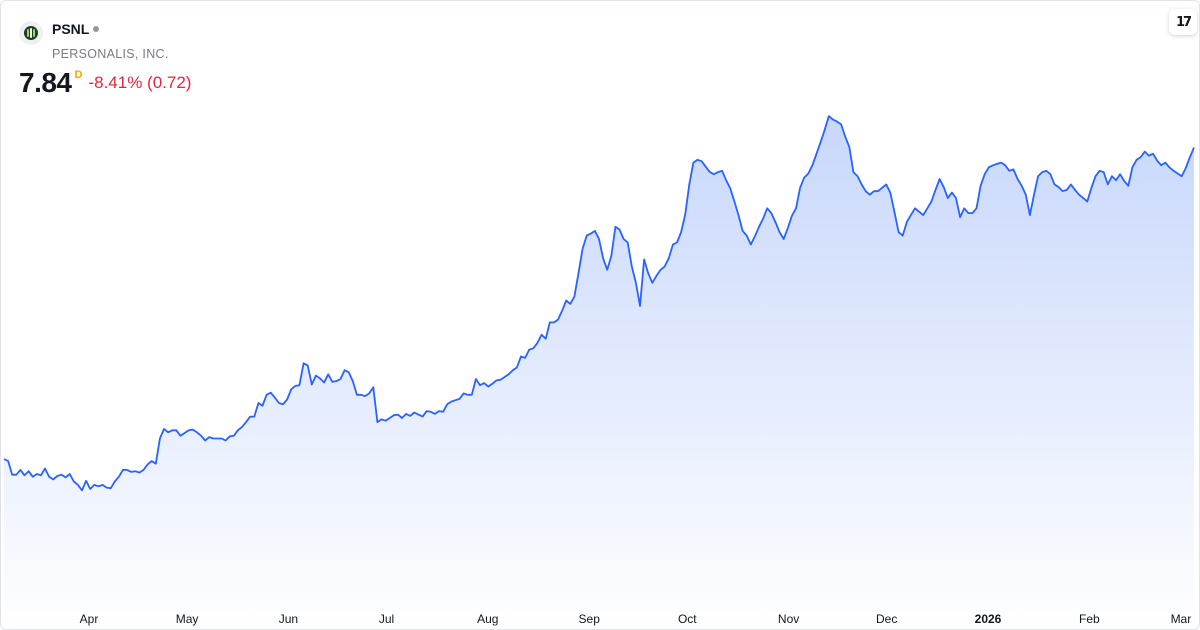 The height and width of the screenshot is (630, 1200). I want to click on x-tick-label: Apr, so click(89, 619).